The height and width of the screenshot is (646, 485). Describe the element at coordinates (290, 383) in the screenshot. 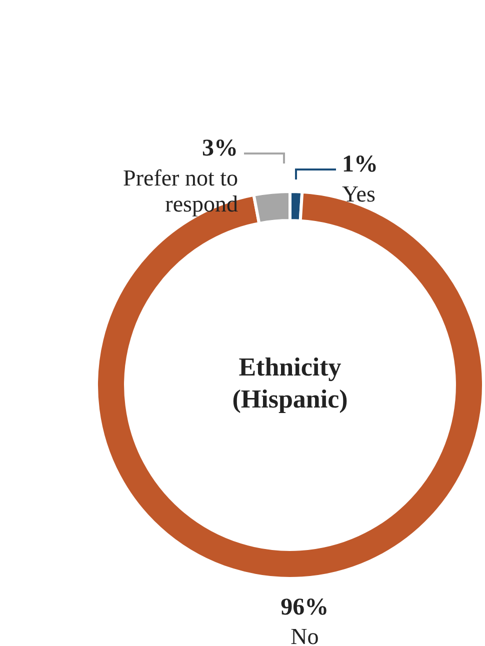

I see `text: Ethnicity (Hispanic)` at that location.